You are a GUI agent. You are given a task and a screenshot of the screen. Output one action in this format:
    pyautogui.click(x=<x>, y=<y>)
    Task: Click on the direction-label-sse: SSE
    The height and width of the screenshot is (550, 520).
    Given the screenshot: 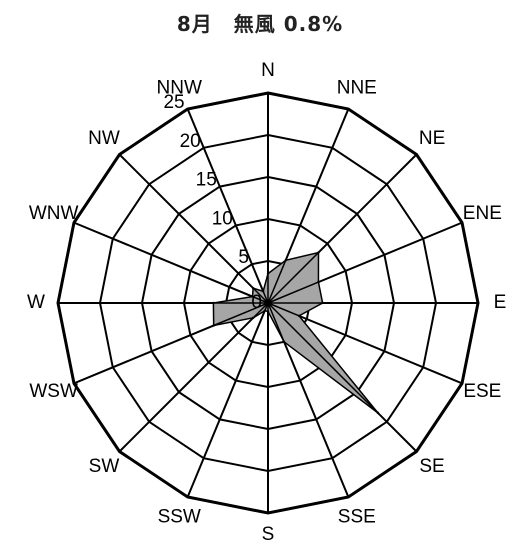 What is the action you would take?
    pyautogui.click(x=357, y=516)
    